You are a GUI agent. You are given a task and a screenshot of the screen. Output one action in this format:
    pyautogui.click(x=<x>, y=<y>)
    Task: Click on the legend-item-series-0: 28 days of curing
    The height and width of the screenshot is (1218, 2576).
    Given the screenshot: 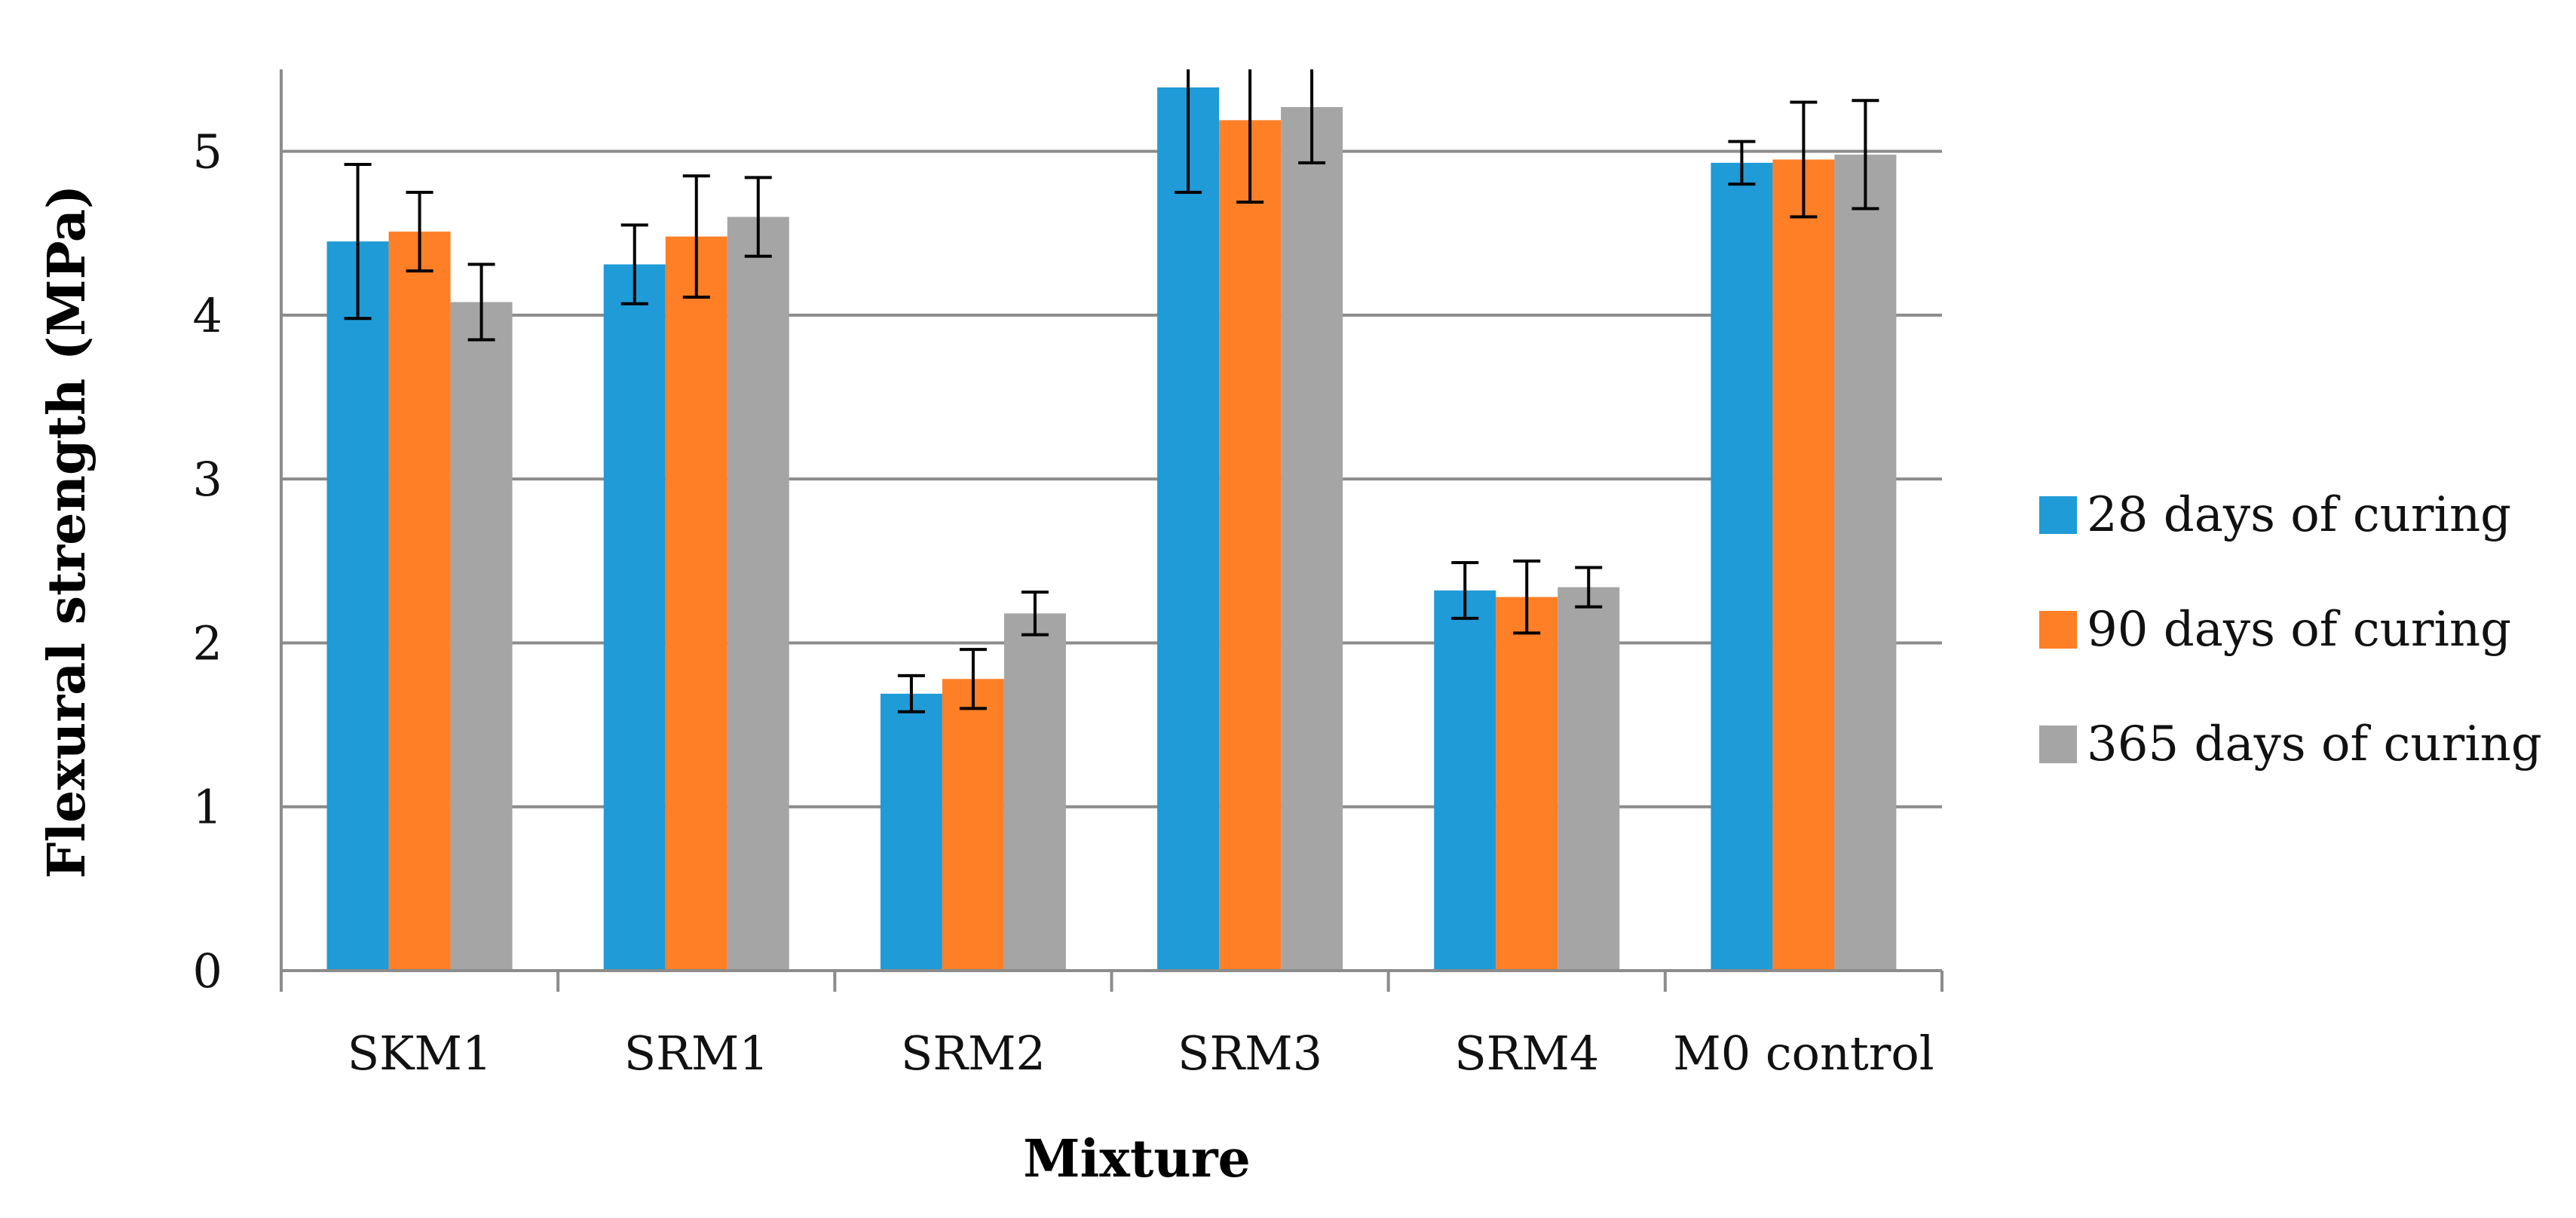 What is the action you would take?
    pyautogui.click(x=2275, y=515)
    